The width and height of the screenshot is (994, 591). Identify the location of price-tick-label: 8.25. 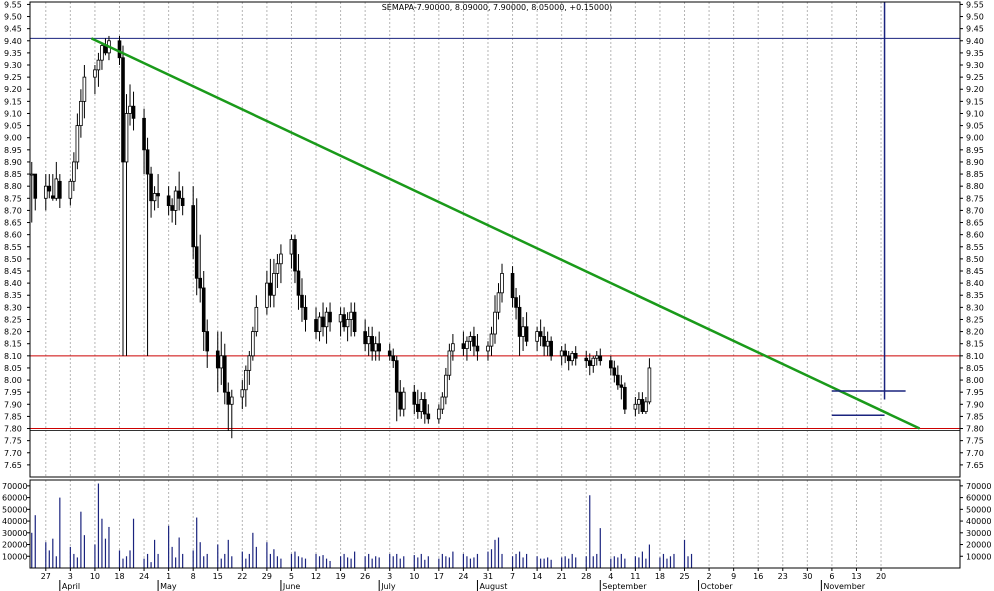
(975, 319).